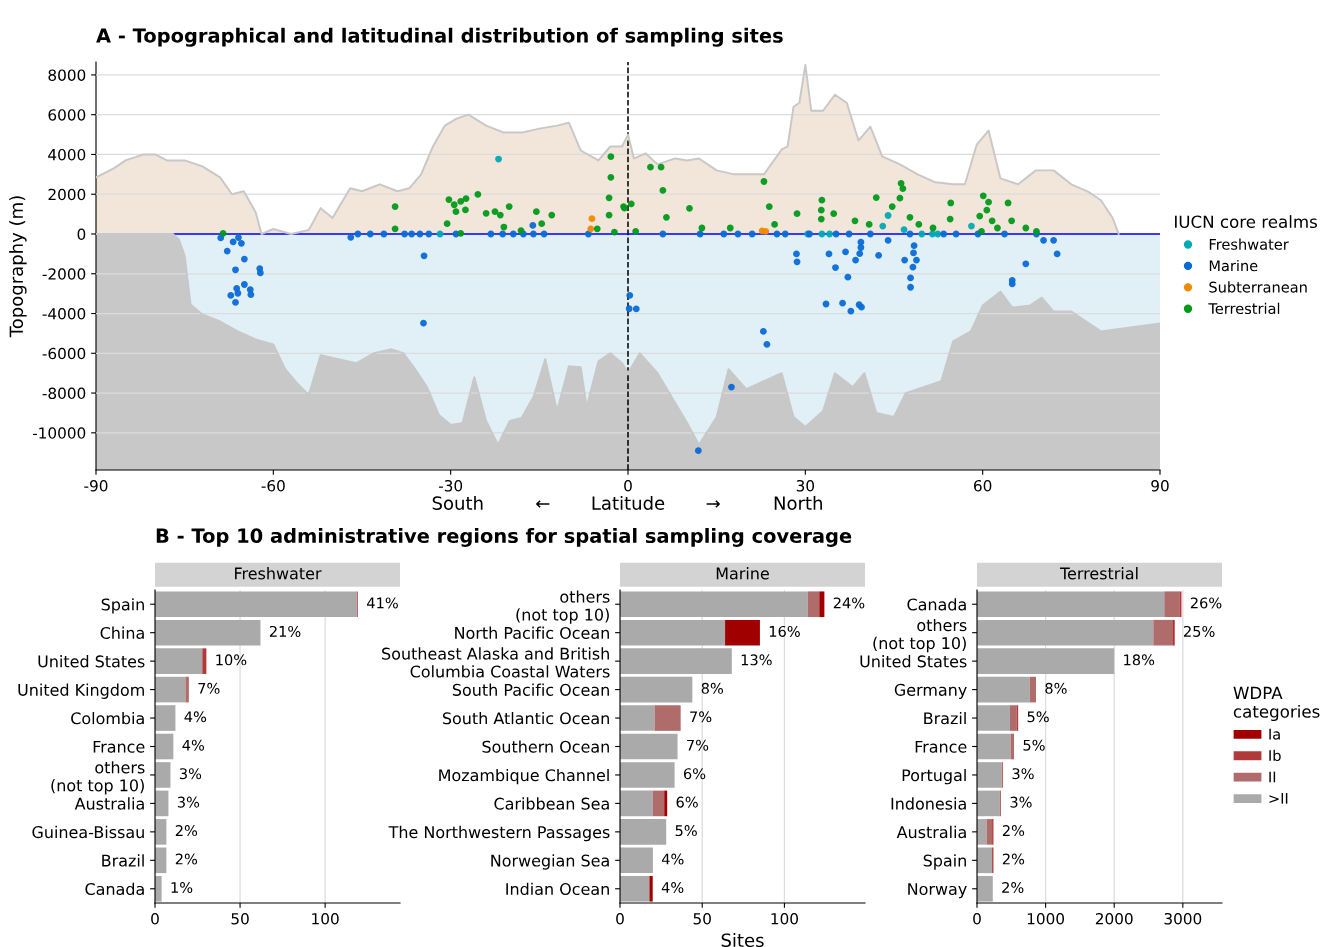 Image resolution: width=1331 pixels, height=947 pixels. Describe the element at coordinates (273, 485) in the screenshot. I see `x-tick-label: -60` at that location.